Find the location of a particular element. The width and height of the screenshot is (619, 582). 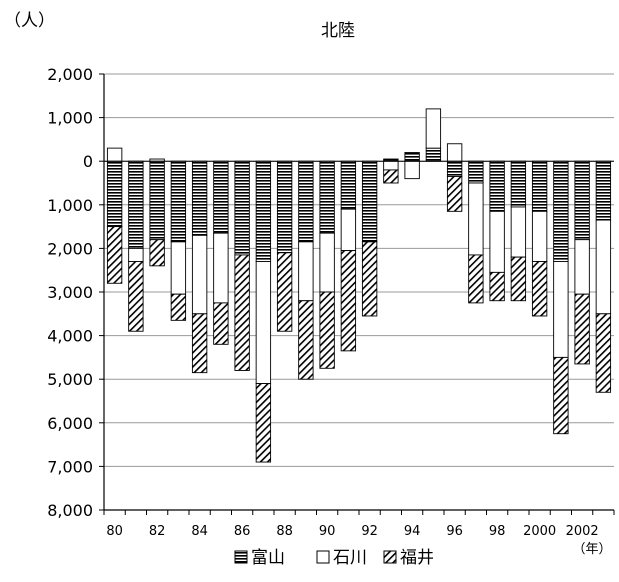

x-axis-unit-label: （年） is located at coordinates (591, 549).